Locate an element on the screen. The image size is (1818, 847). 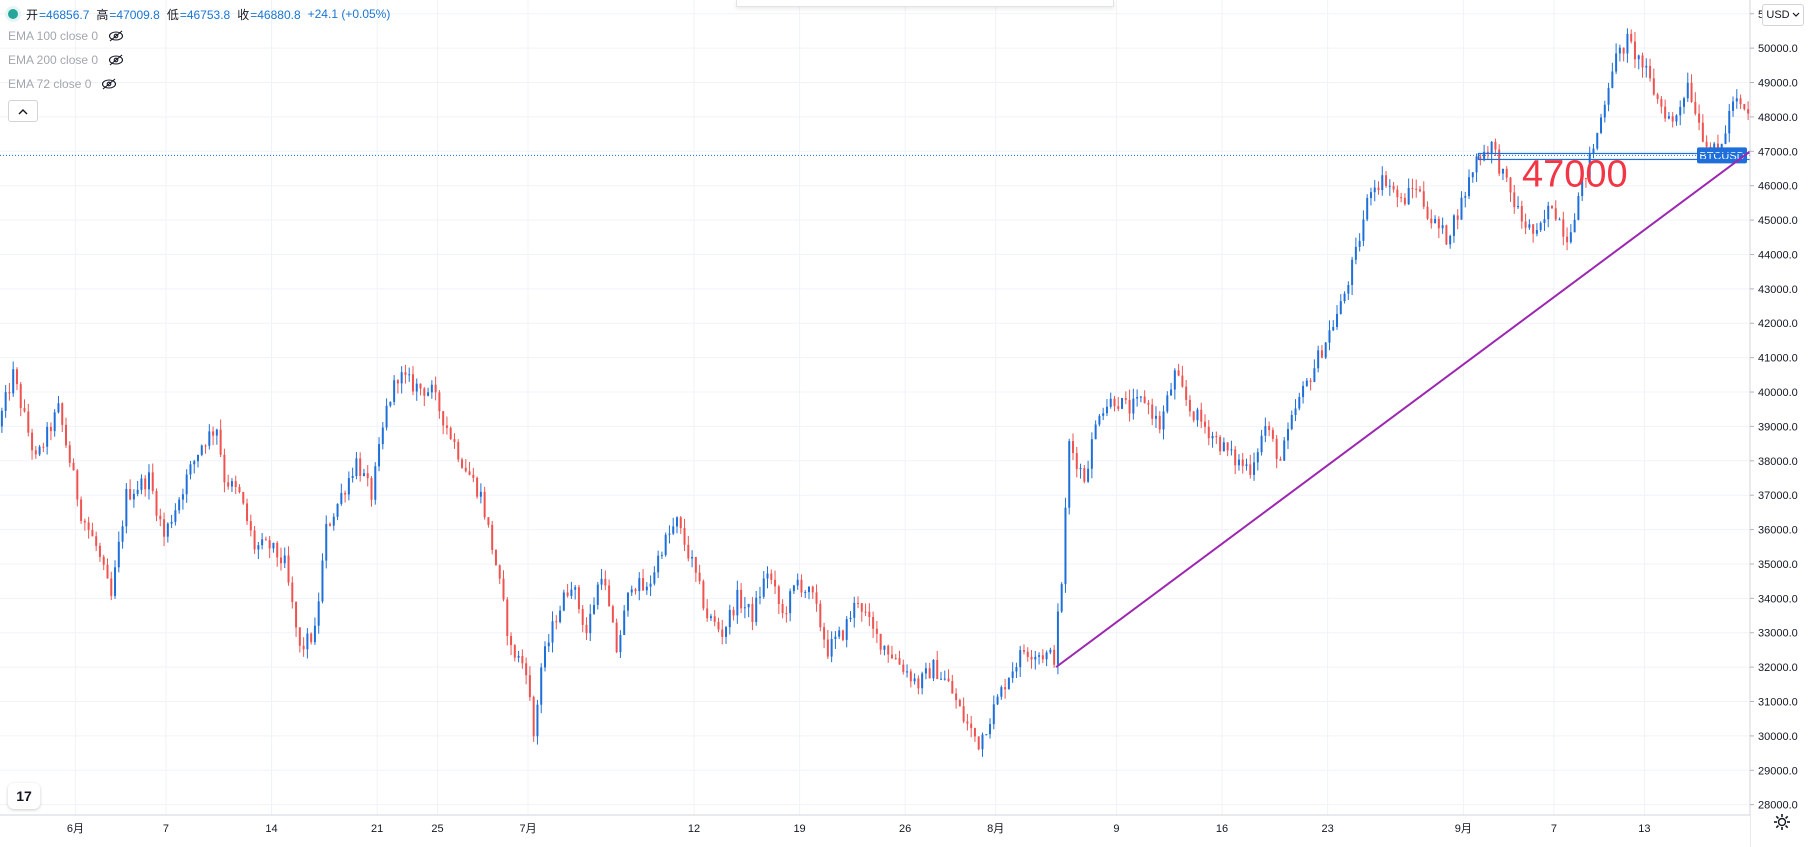
time-tick-label: 6月 is located at coordinates (75, 829).